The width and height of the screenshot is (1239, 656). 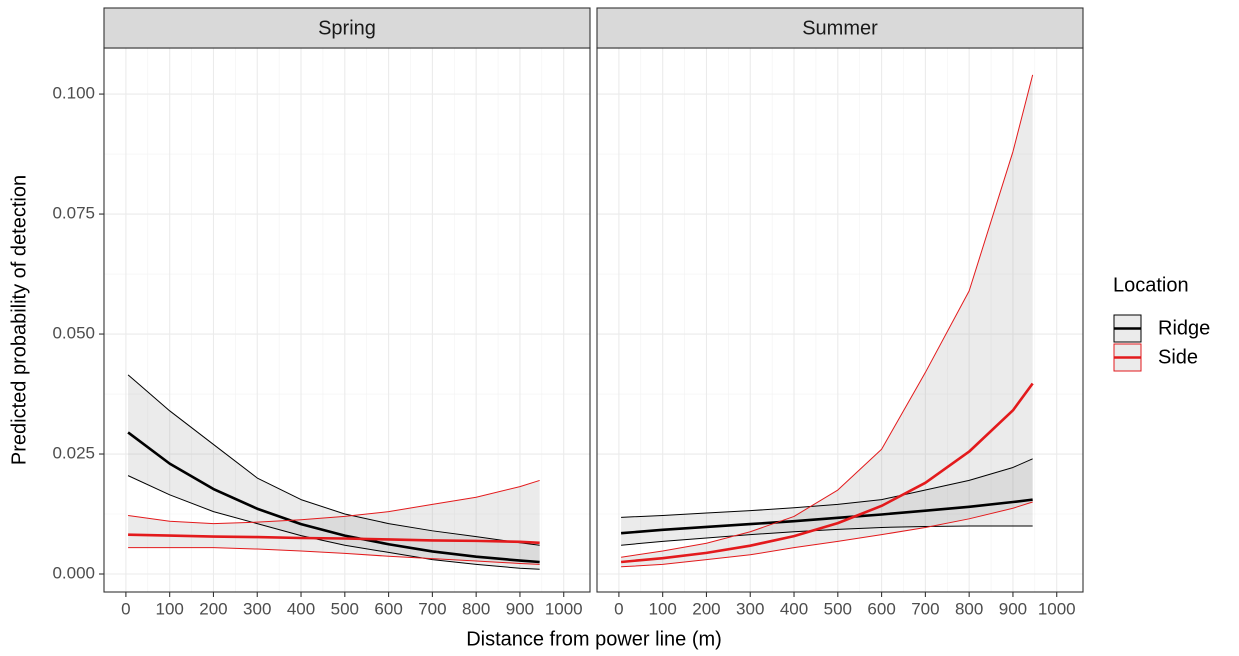 I want to click on strip-label: Spring, so click(x=347, y=28).